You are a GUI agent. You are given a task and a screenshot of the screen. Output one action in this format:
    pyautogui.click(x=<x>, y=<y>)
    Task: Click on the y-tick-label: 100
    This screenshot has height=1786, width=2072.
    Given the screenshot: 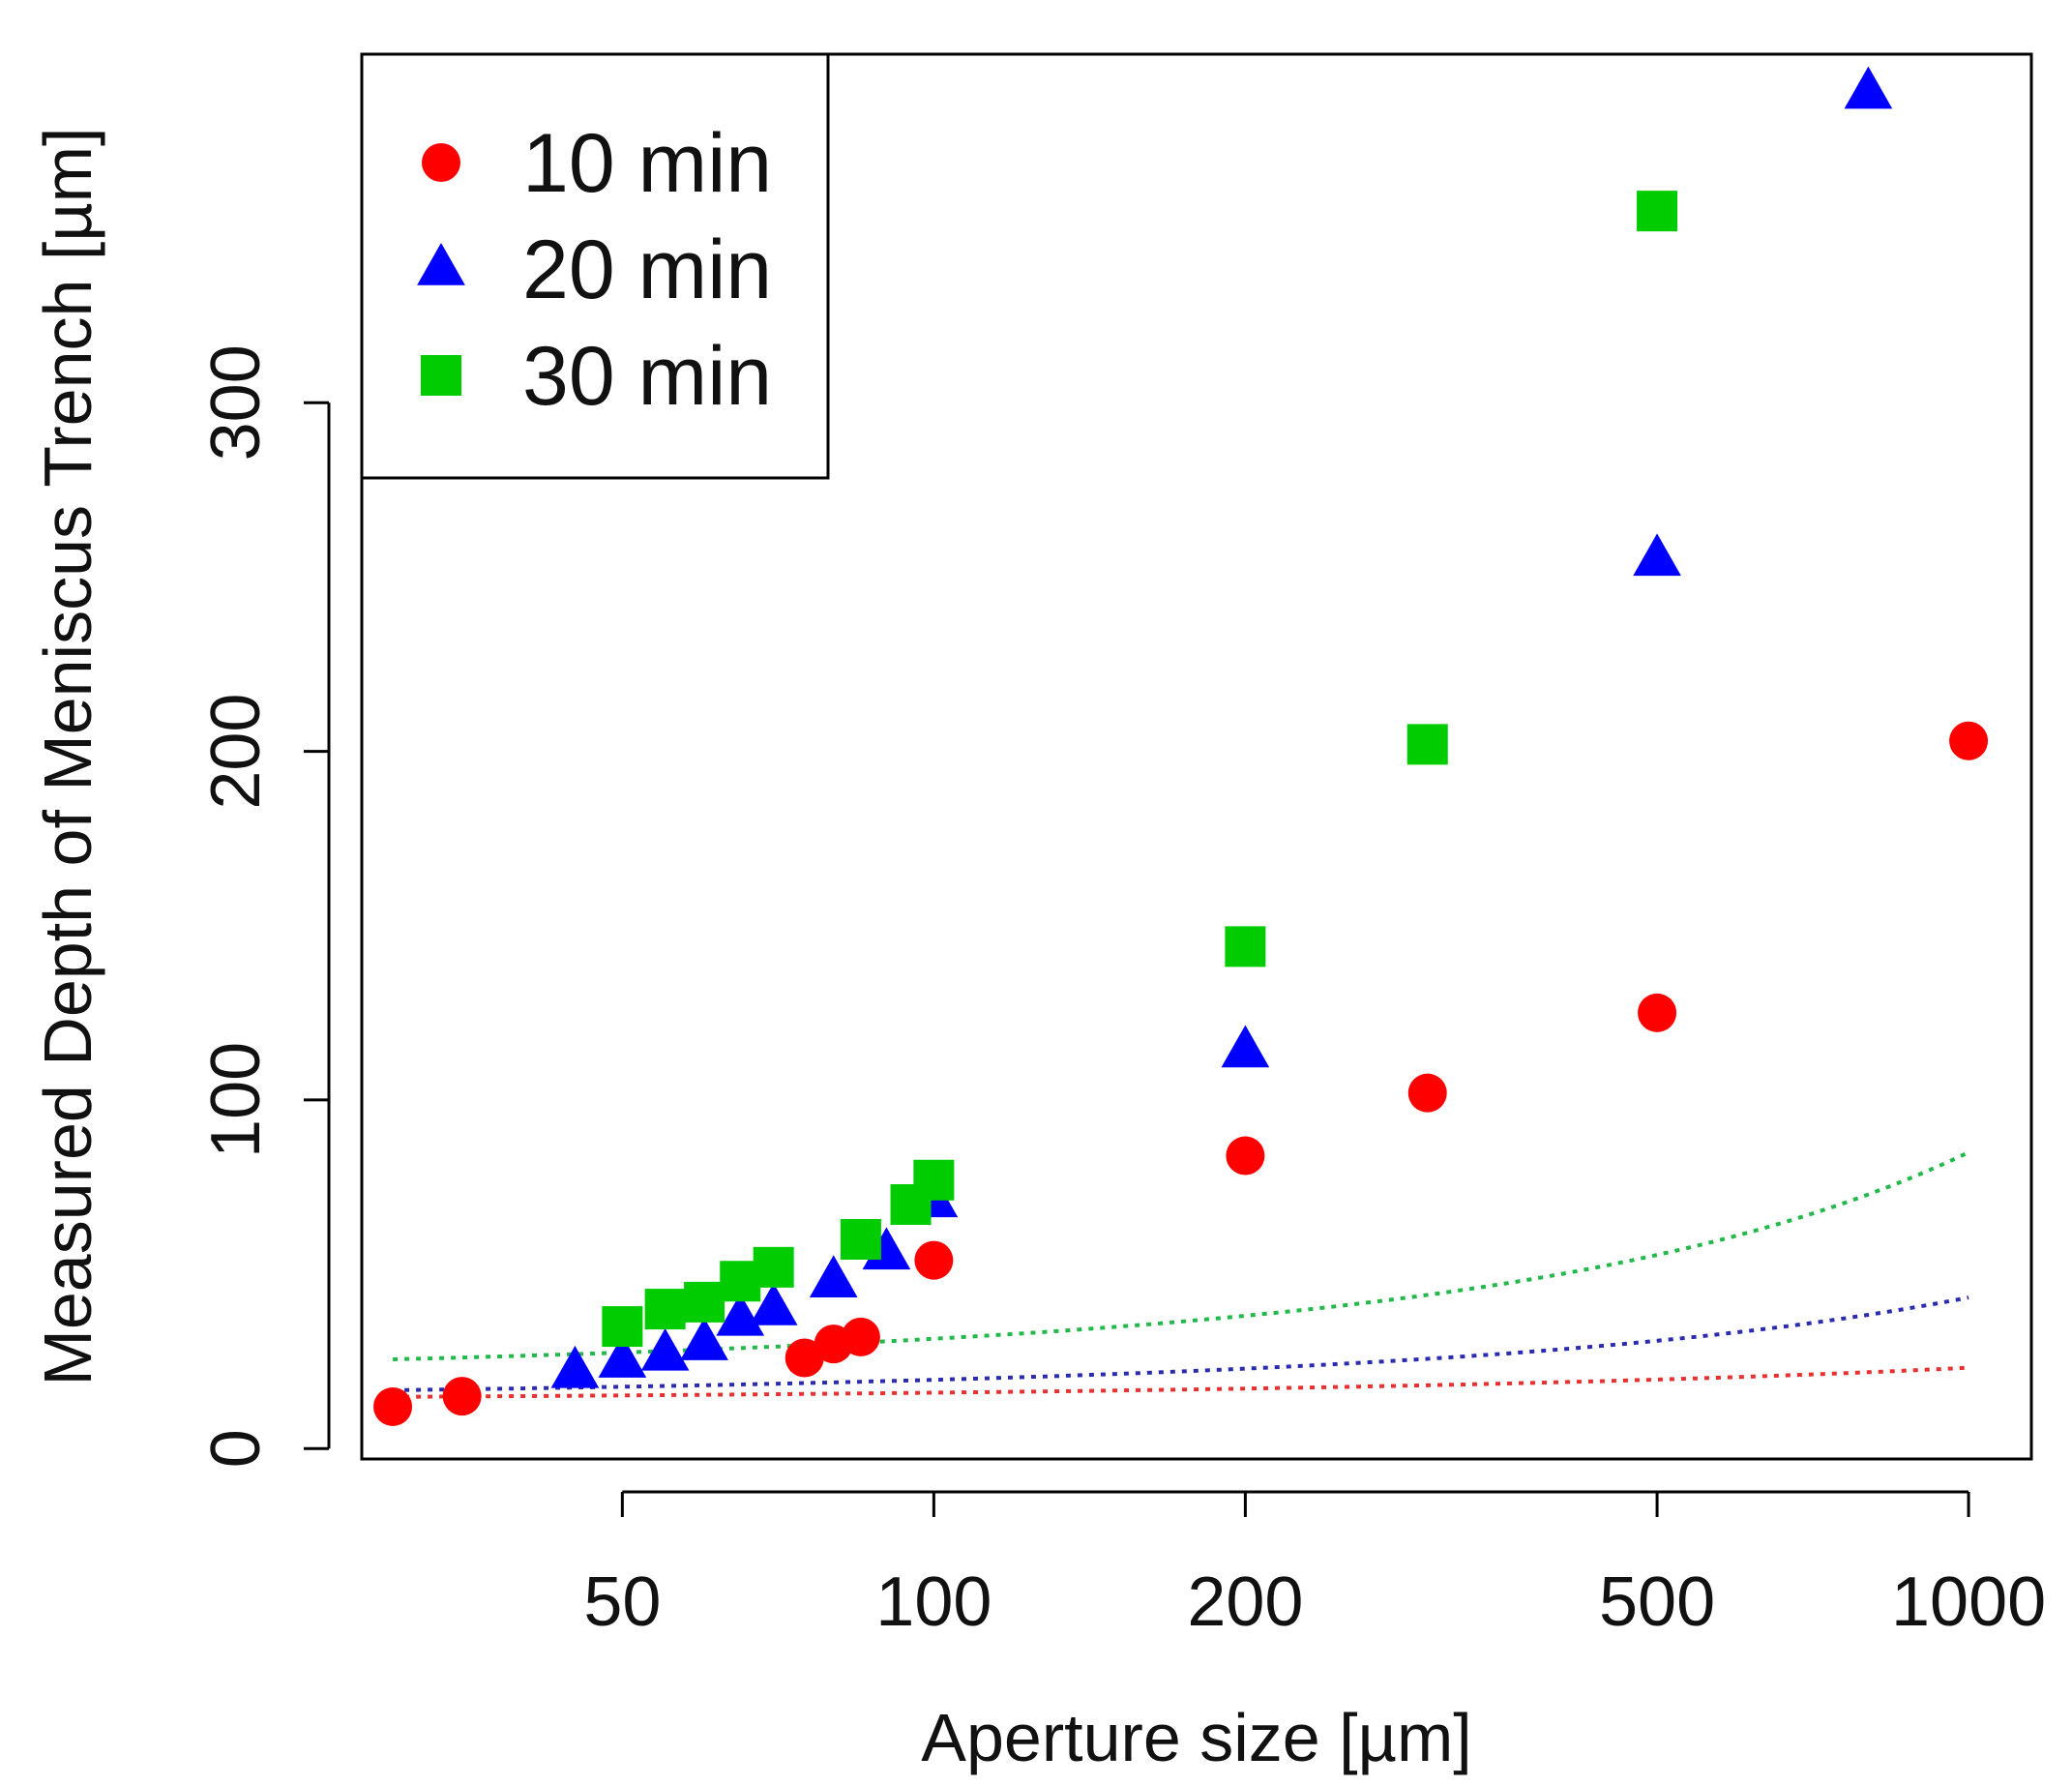 What is the action you would take?
    pyautogui.click(x=236, y=1100)
    